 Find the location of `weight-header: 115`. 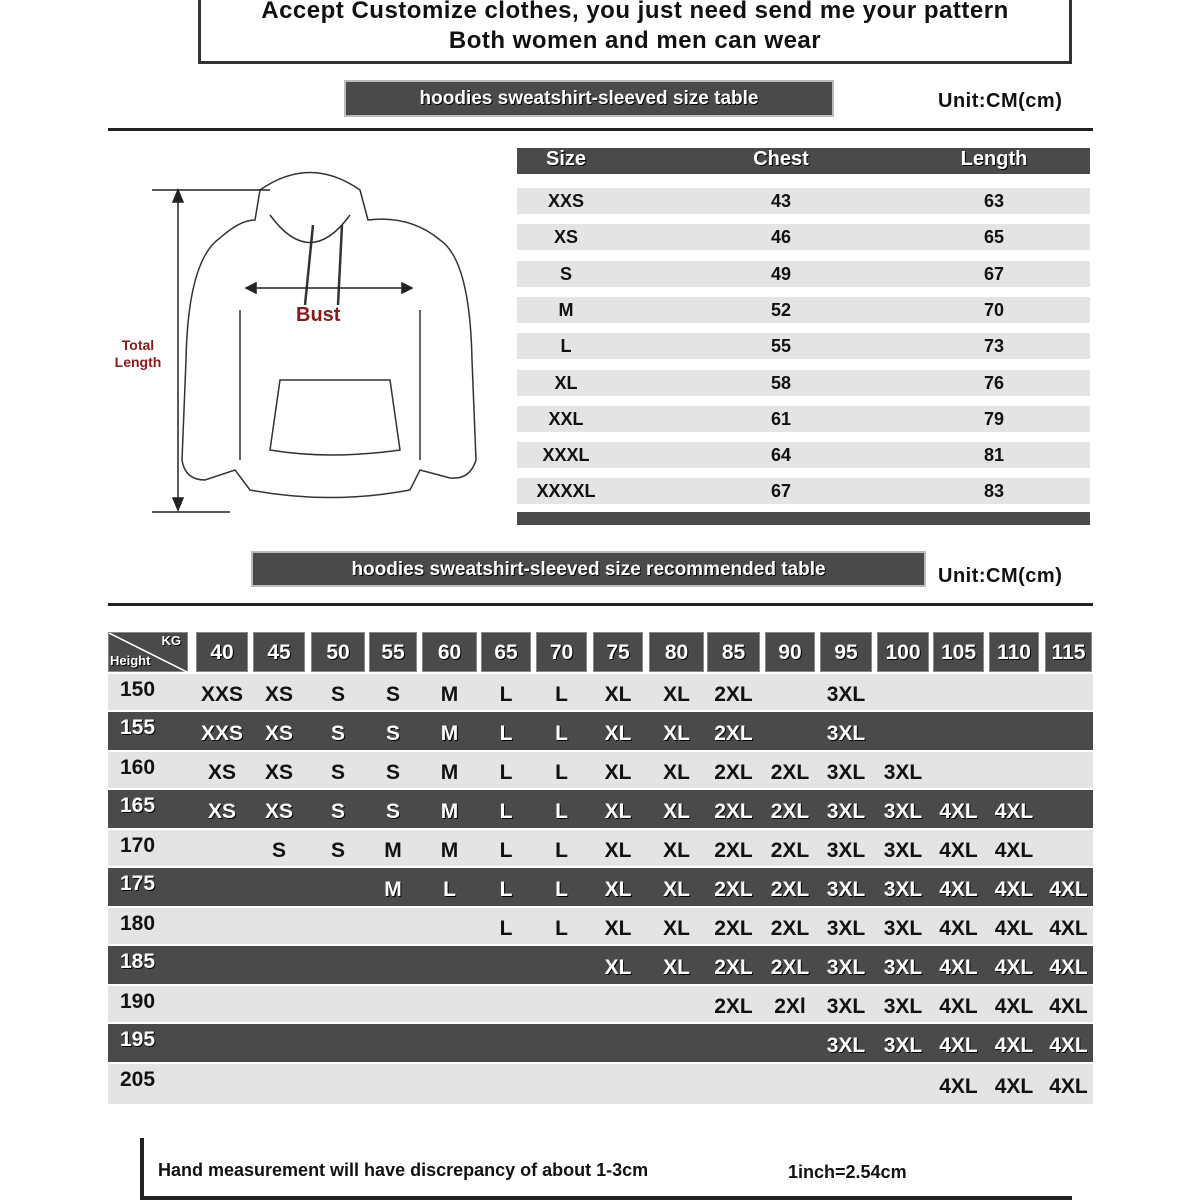

weight-header: 115 is located at coordinates (1068, 652).